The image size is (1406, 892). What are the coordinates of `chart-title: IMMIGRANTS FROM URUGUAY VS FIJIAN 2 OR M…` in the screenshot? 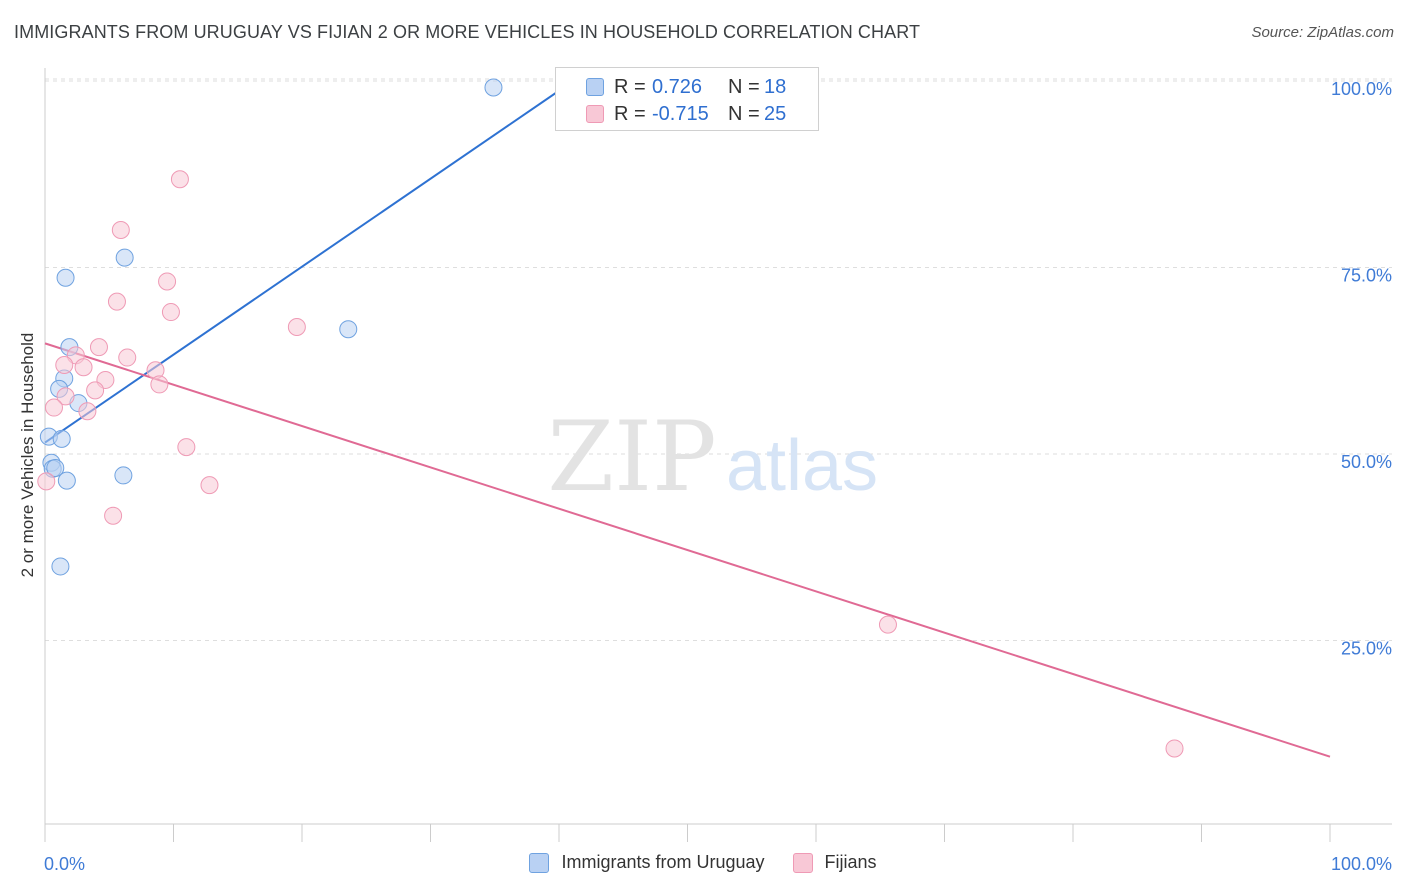 It's located at (467, 32).